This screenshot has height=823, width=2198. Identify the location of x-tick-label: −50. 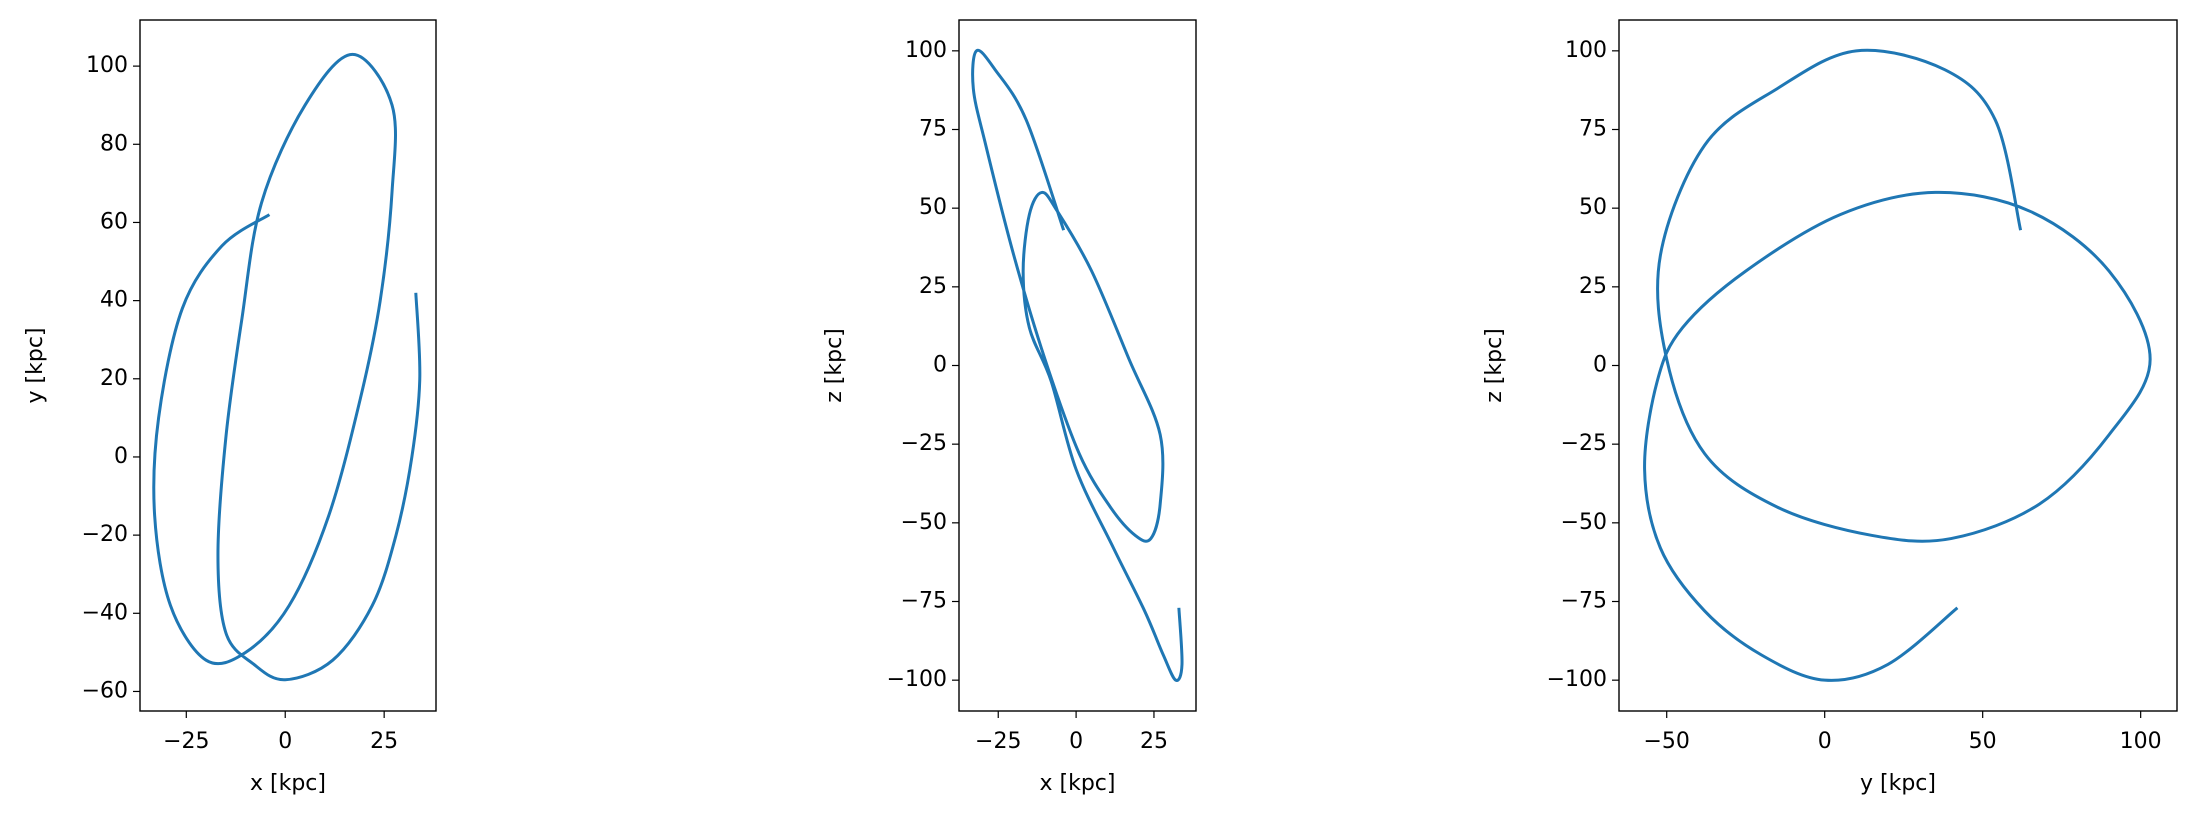
(1666, 741).